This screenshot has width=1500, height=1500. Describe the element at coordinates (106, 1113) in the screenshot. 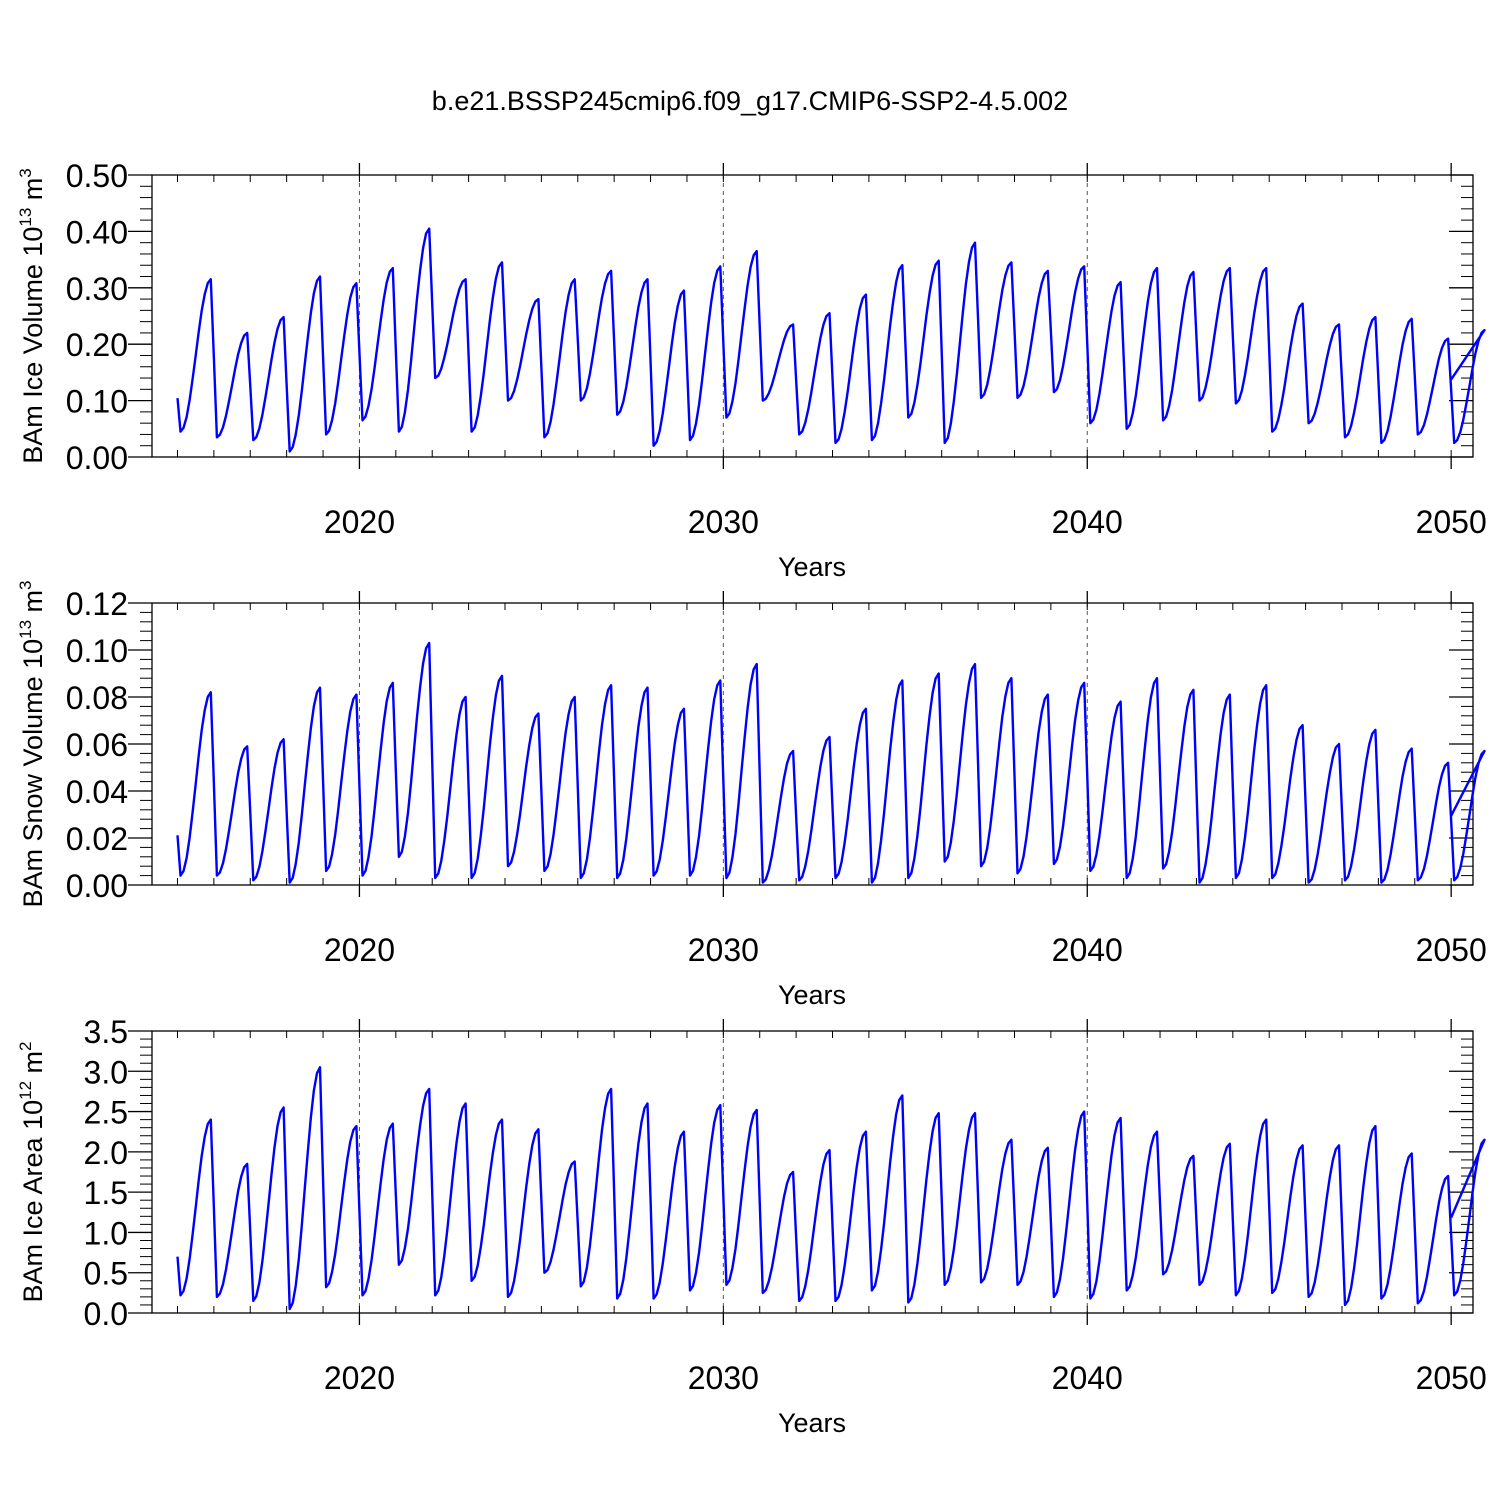

I see `y-tick-label: 2.5` at that location.